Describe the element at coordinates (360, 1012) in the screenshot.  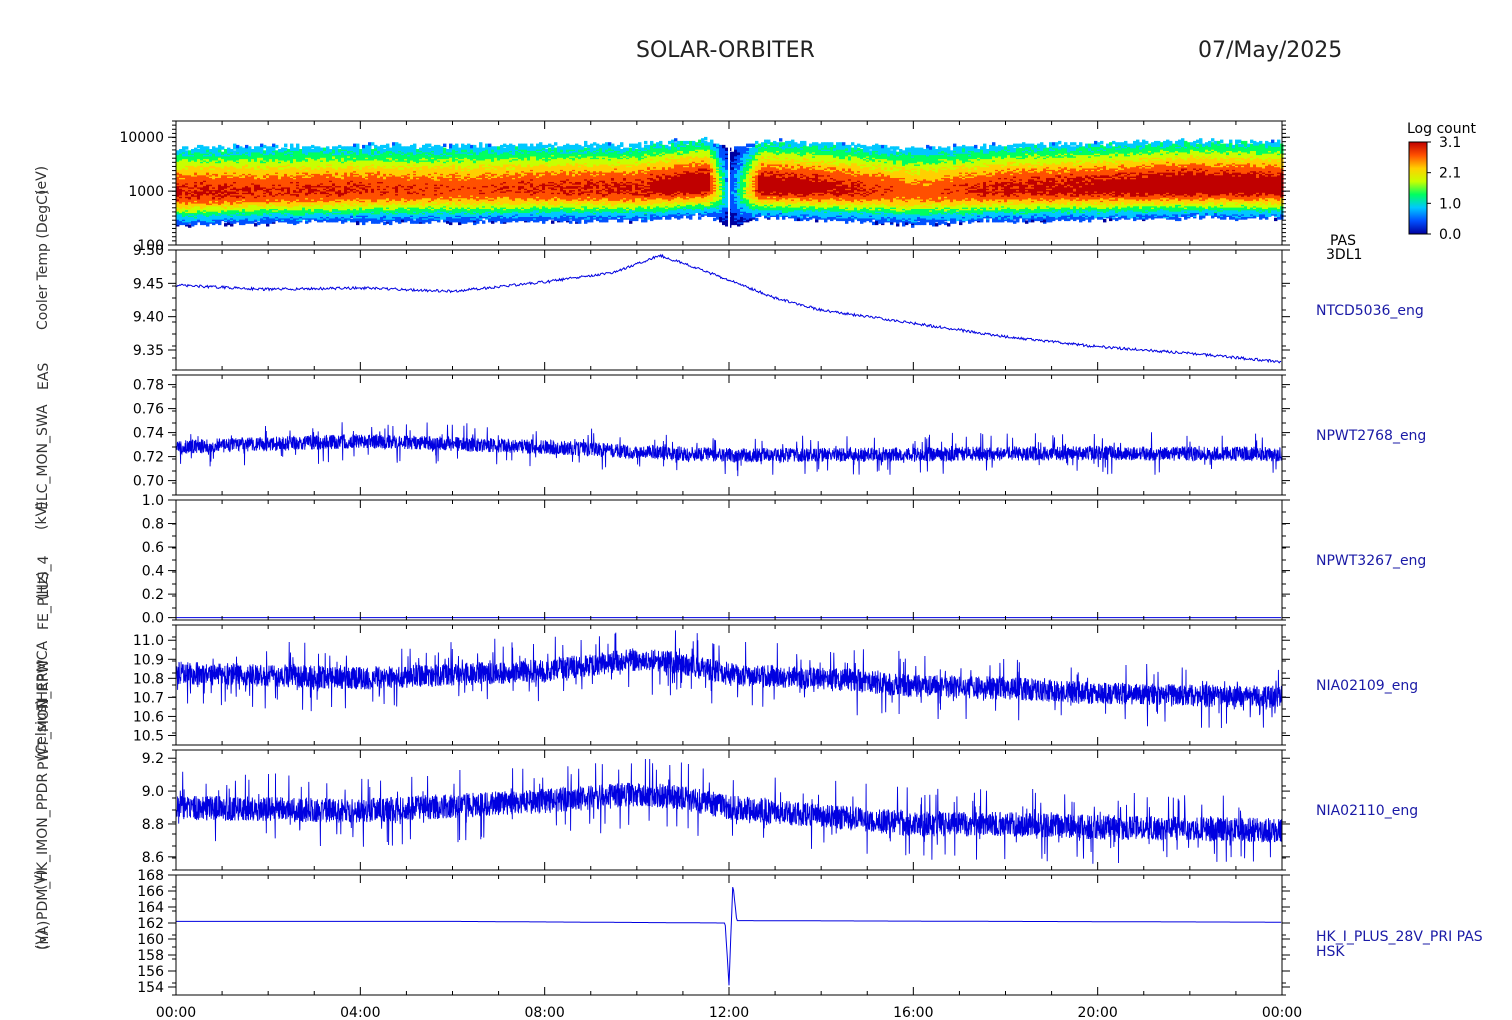
I see `time-tick-label: 04:00` at that location.